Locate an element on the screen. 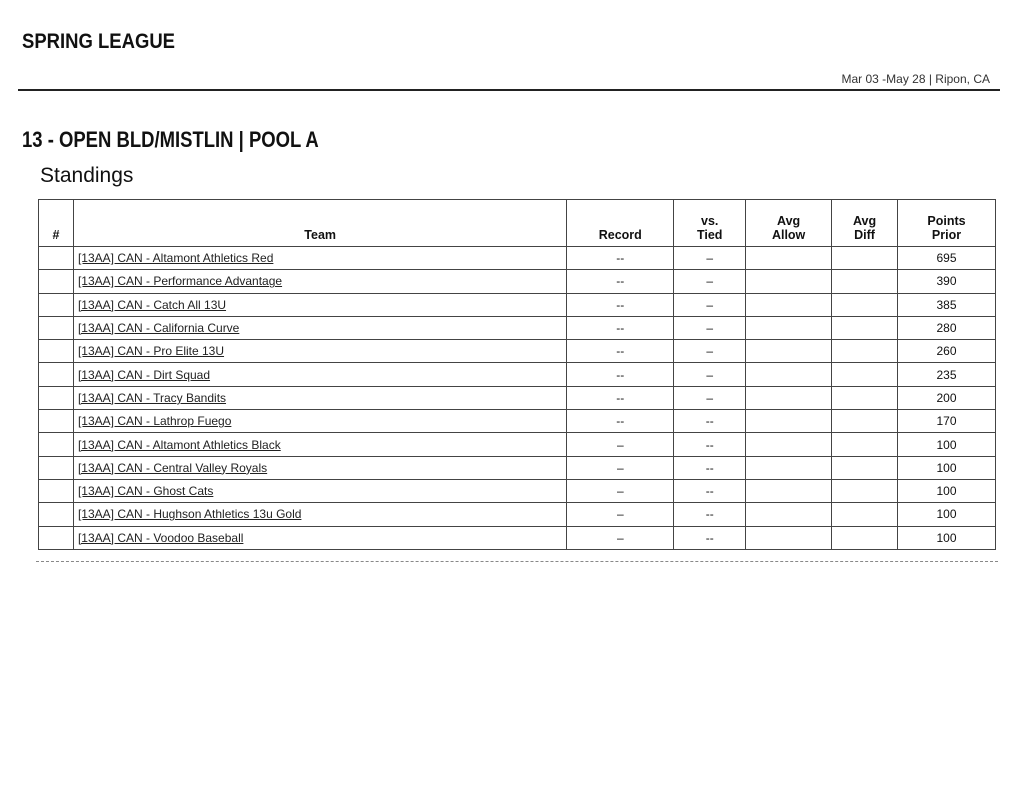 The width and height of the screenshot is (1024, 791). date-location: Mar 03 -May 28 | Ripon, CA is located at coordinates (915, 79).